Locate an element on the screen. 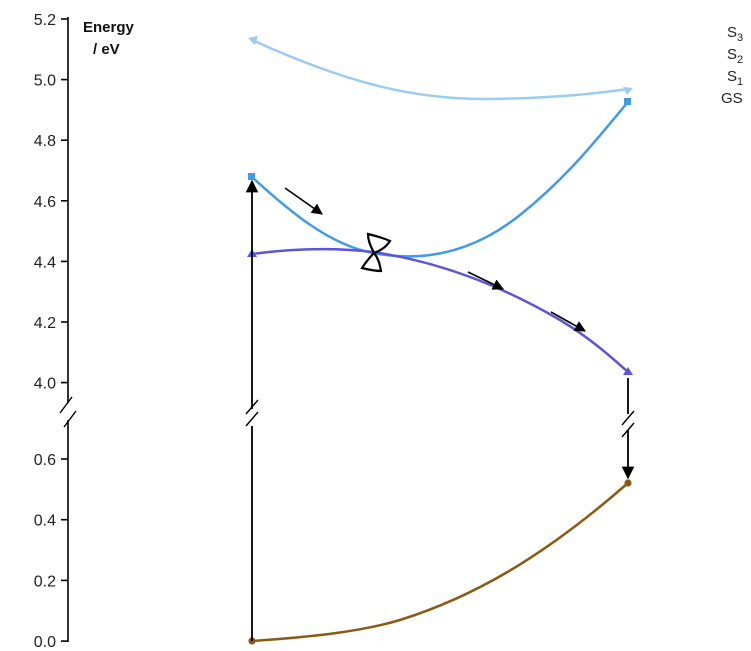 The width and height of the screenshot is (751, 651). axis-title-unit: / eV is located at coordinates (106, 49).